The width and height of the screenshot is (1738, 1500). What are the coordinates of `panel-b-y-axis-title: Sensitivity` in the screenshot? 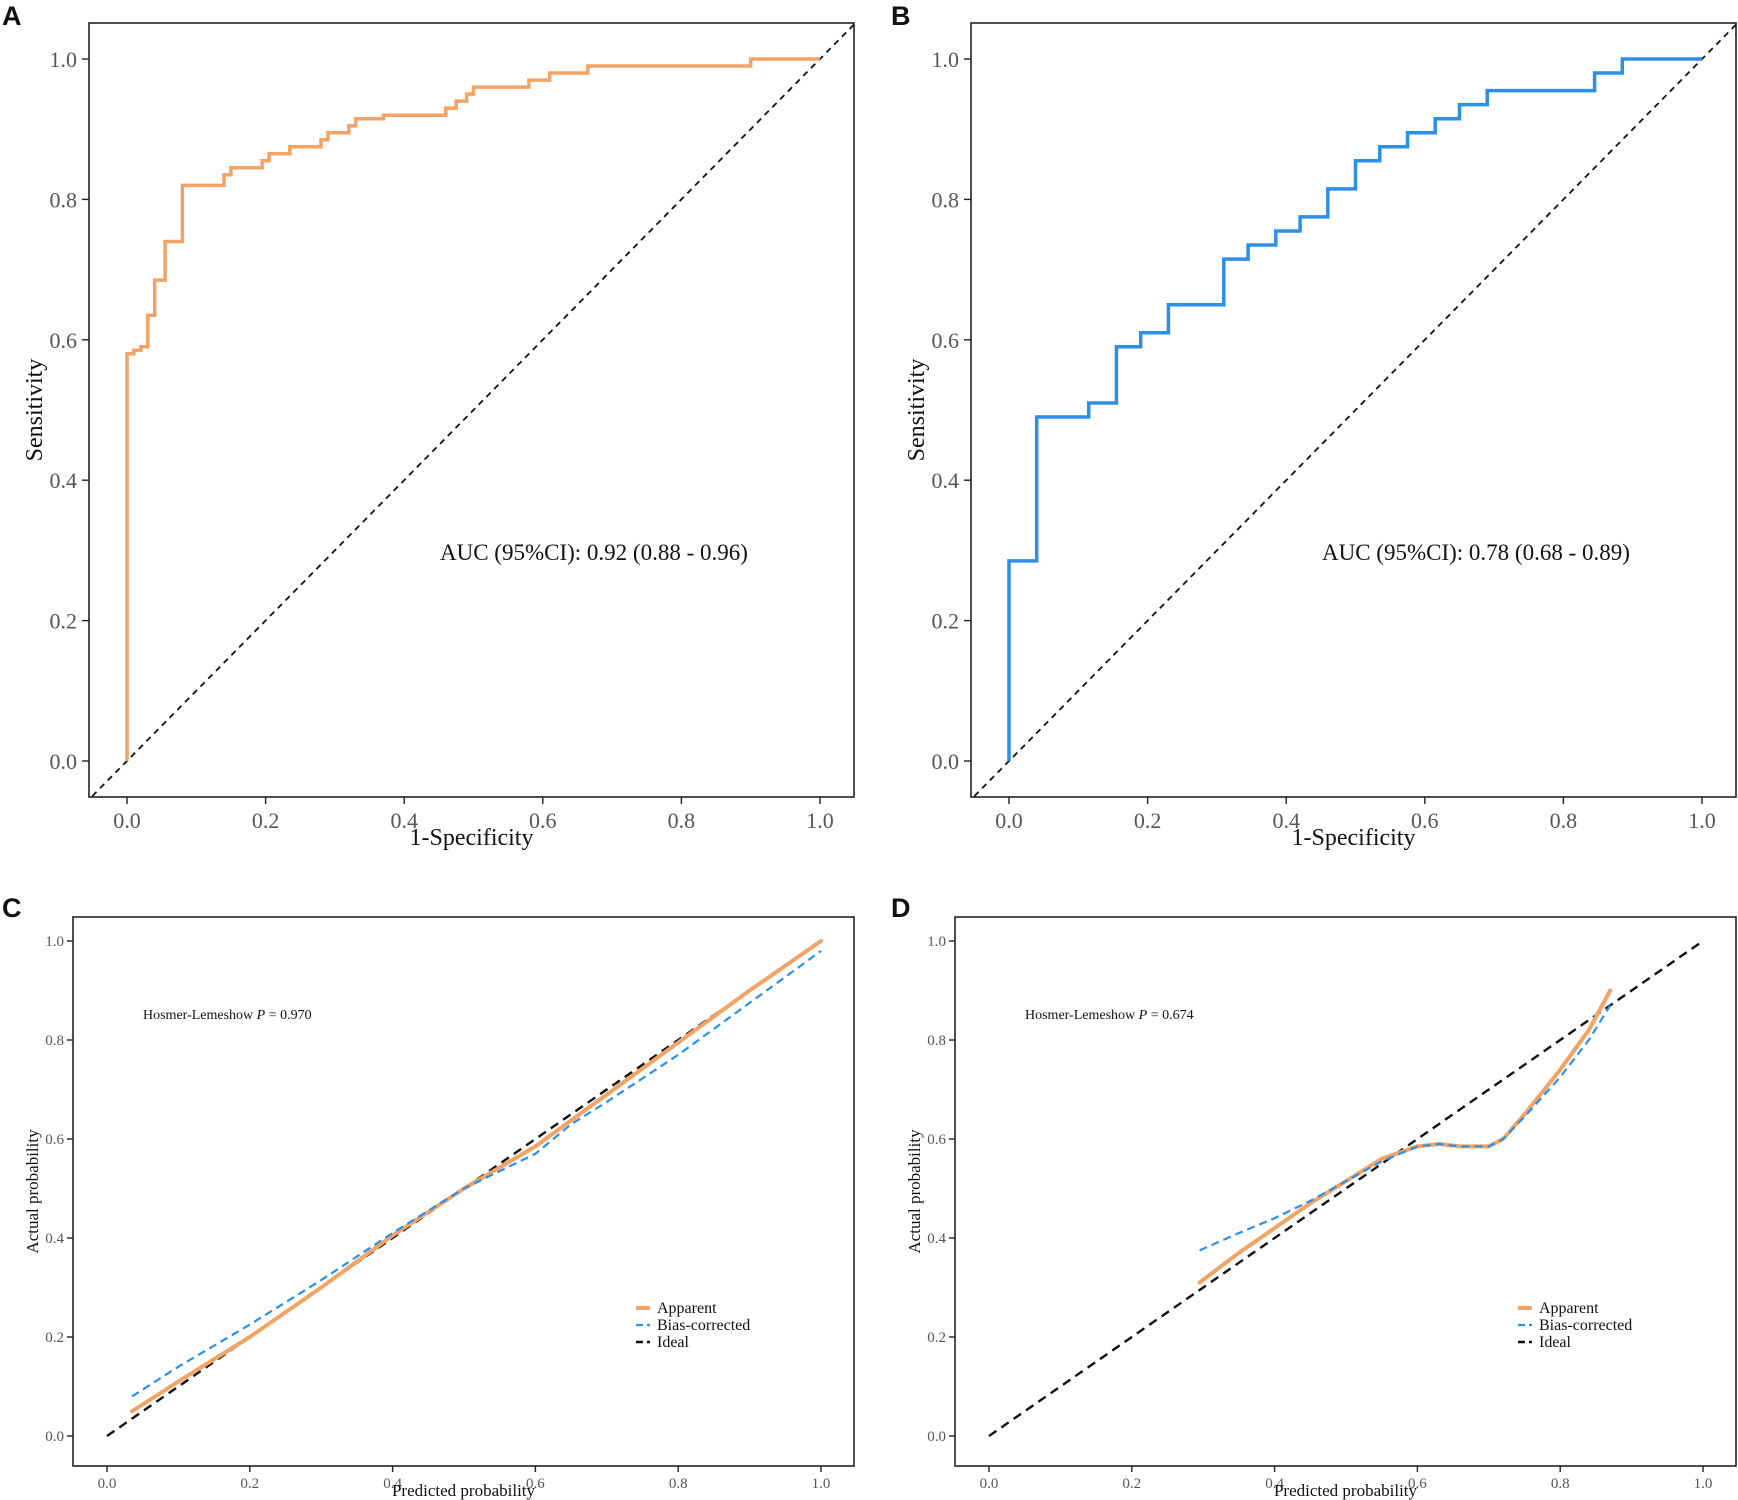 It's located at (917, 410).